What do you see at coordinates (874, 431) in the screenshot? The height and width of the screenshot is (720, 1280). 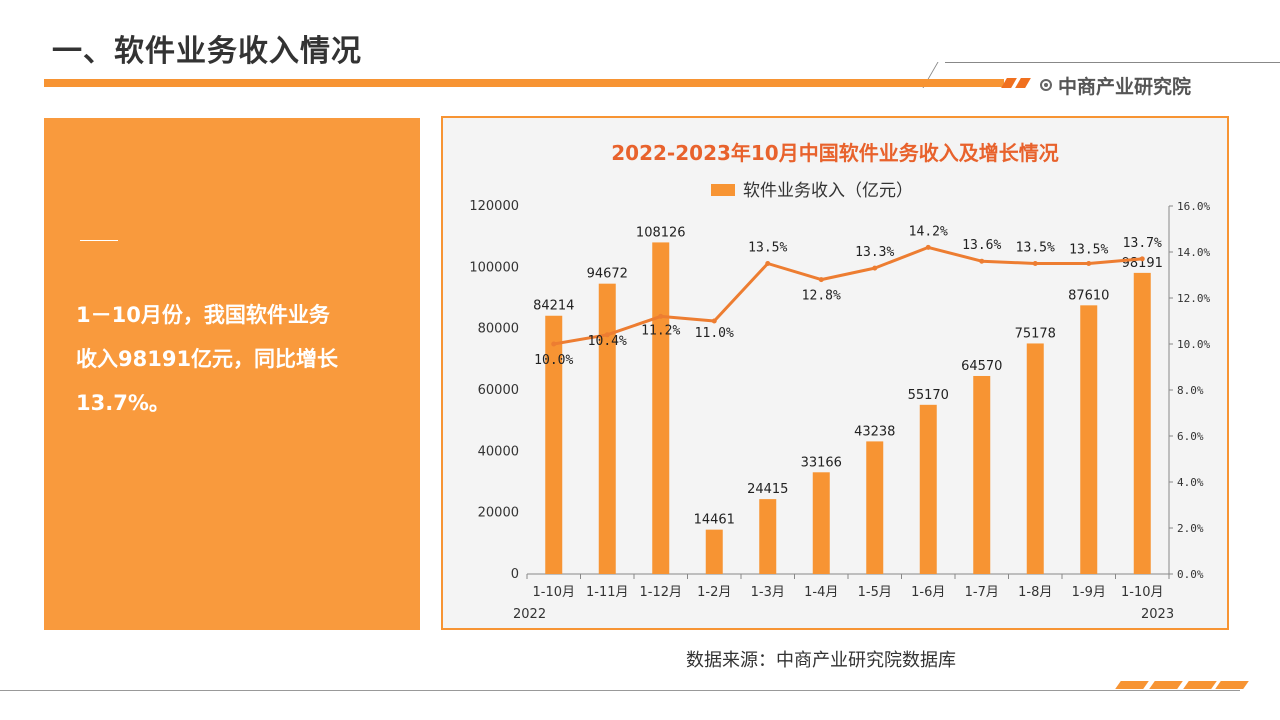 I see `bar-value-label: 43238` at bounding box center [874, 431].